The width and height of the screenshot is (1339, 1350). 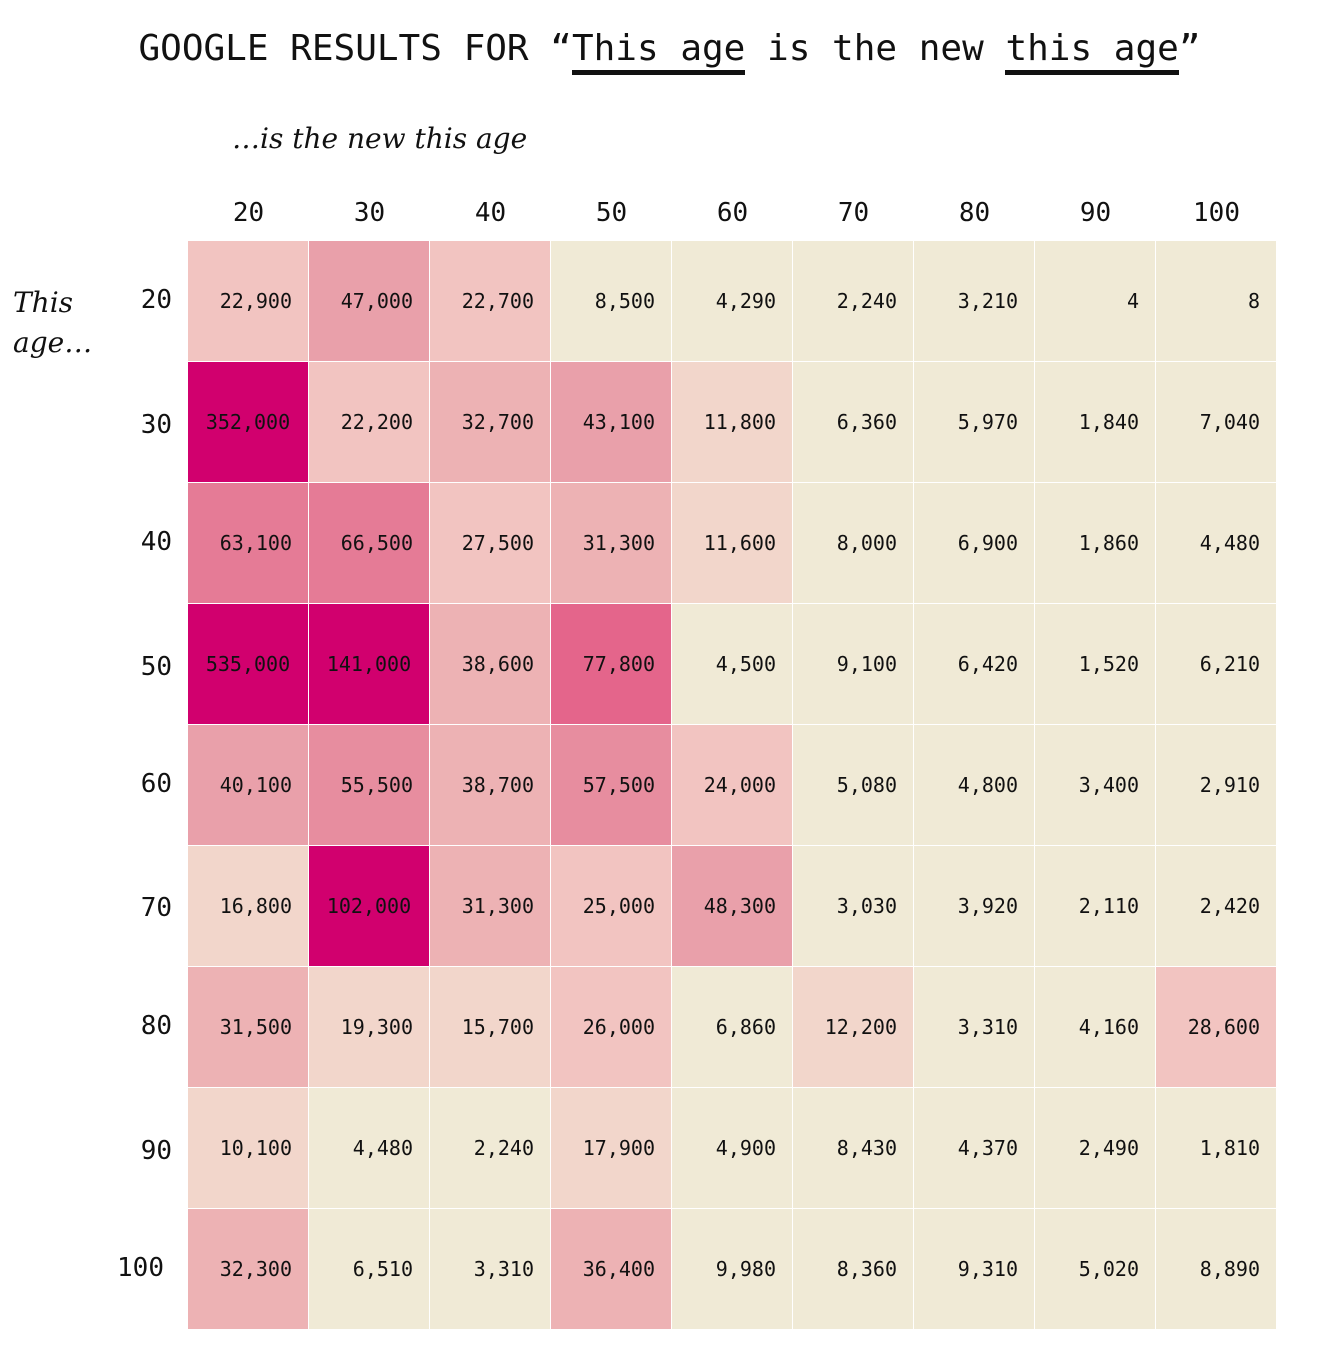 What do you see at coordinates (1092, 51) in the screenshot?
I see `title-underlined-this-age-2: this age` at bounding box center [1092, 51].